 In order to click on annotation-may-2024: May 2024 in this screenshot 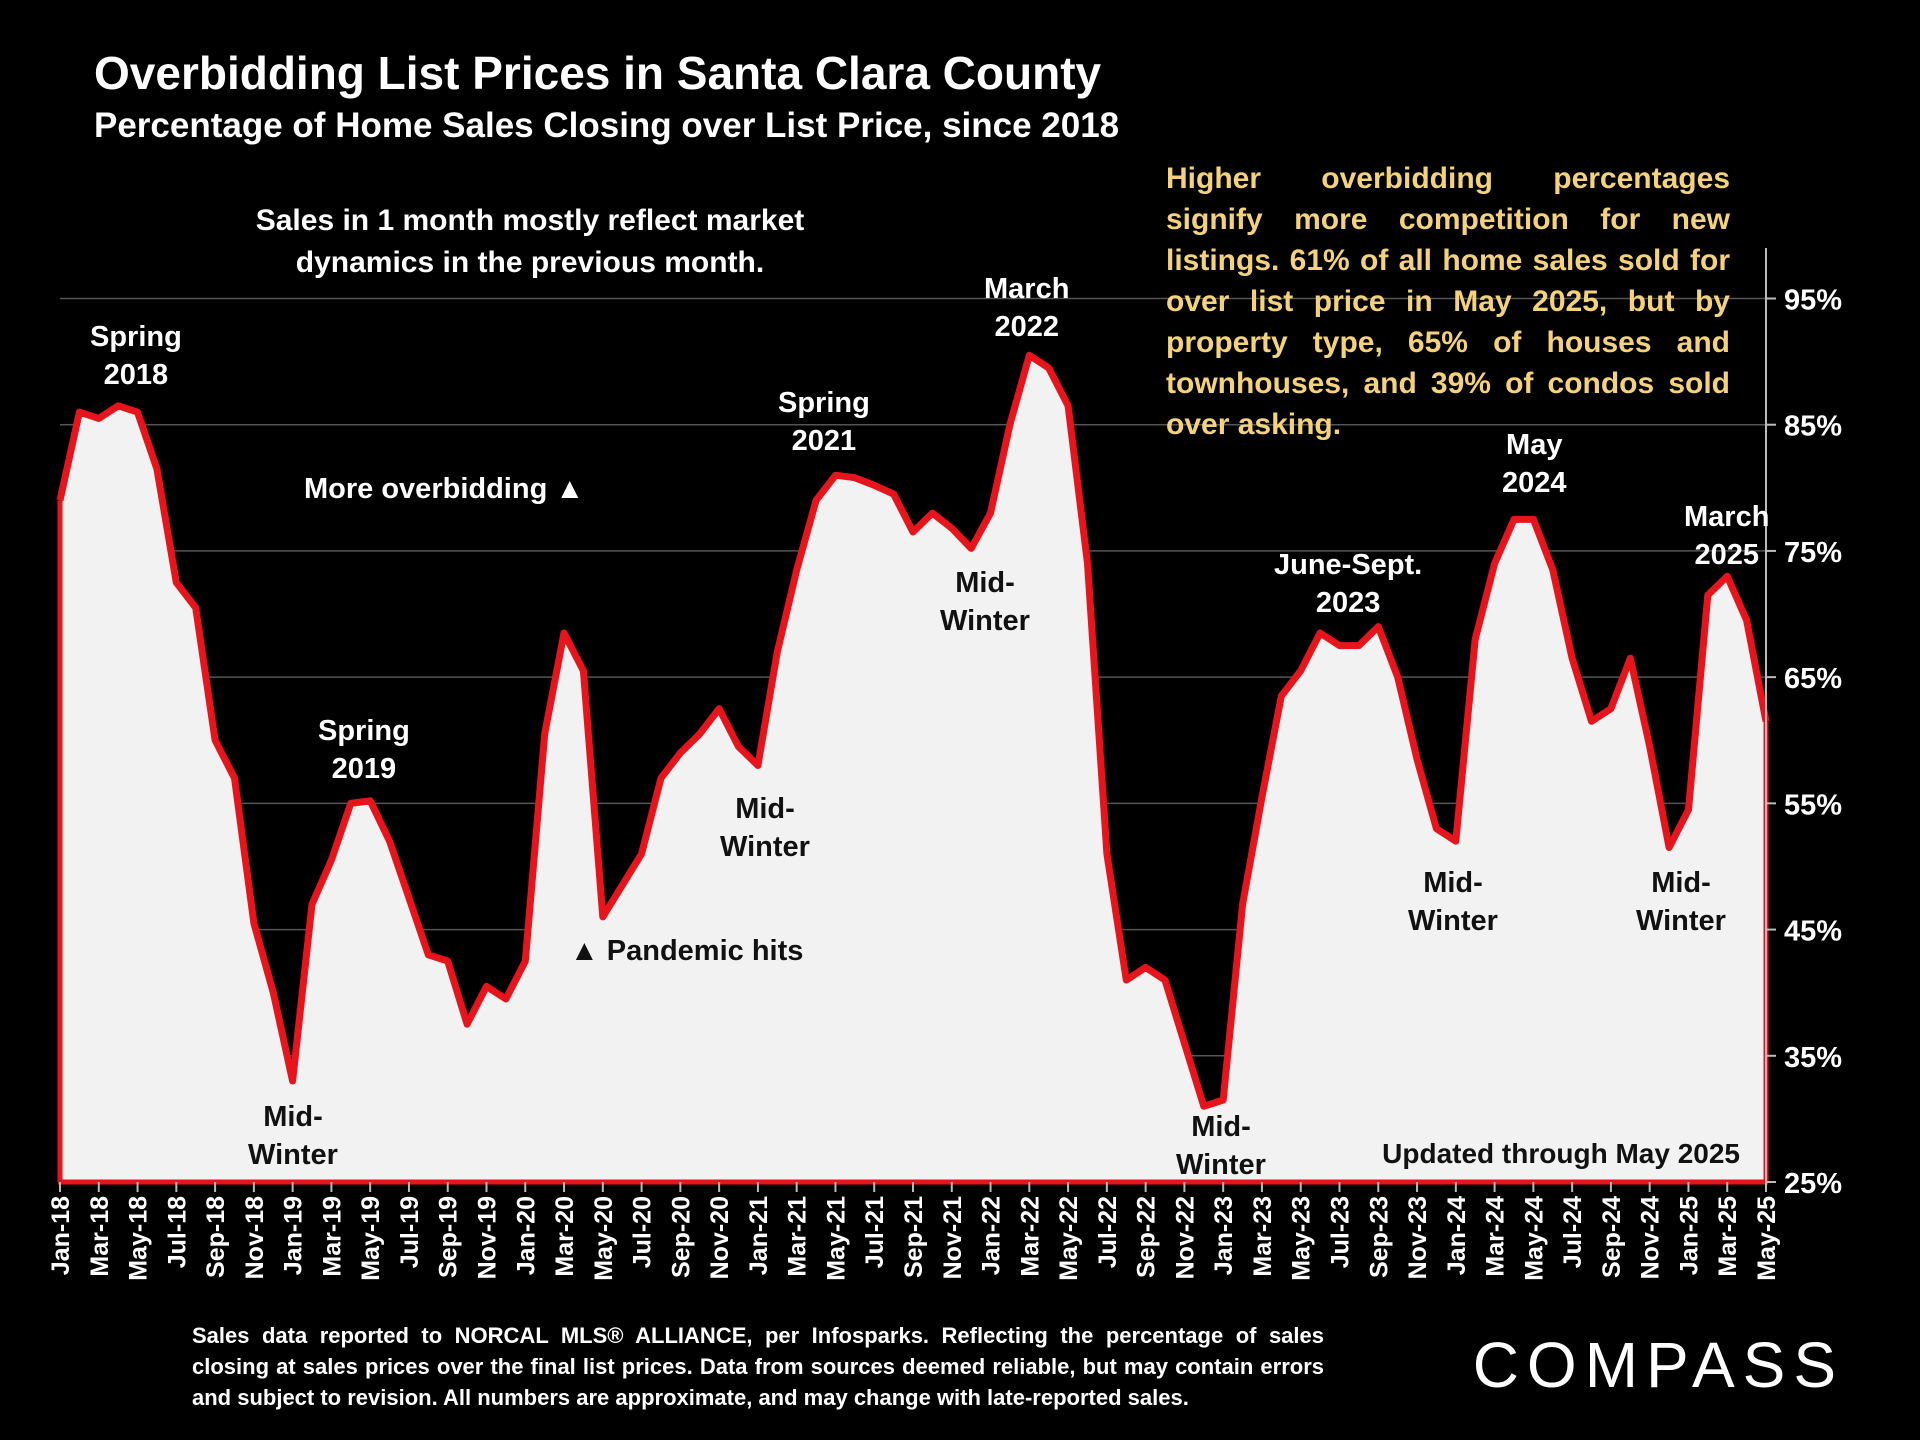, I will do `click(1534, 464)`.